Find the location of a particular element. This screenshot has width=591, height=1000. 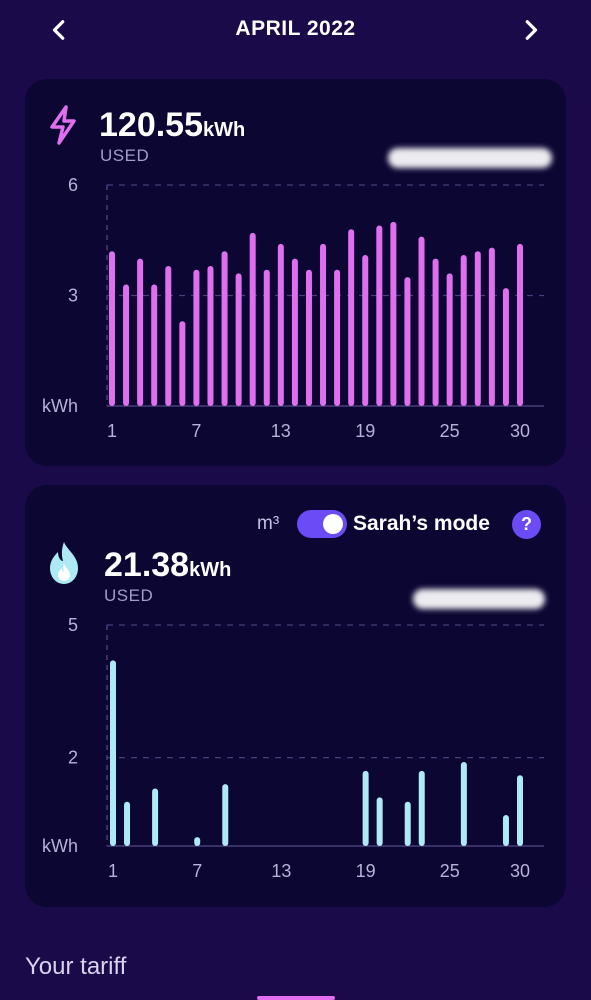

gas-value-number: 21.38 is located at coordinates (147, 565).